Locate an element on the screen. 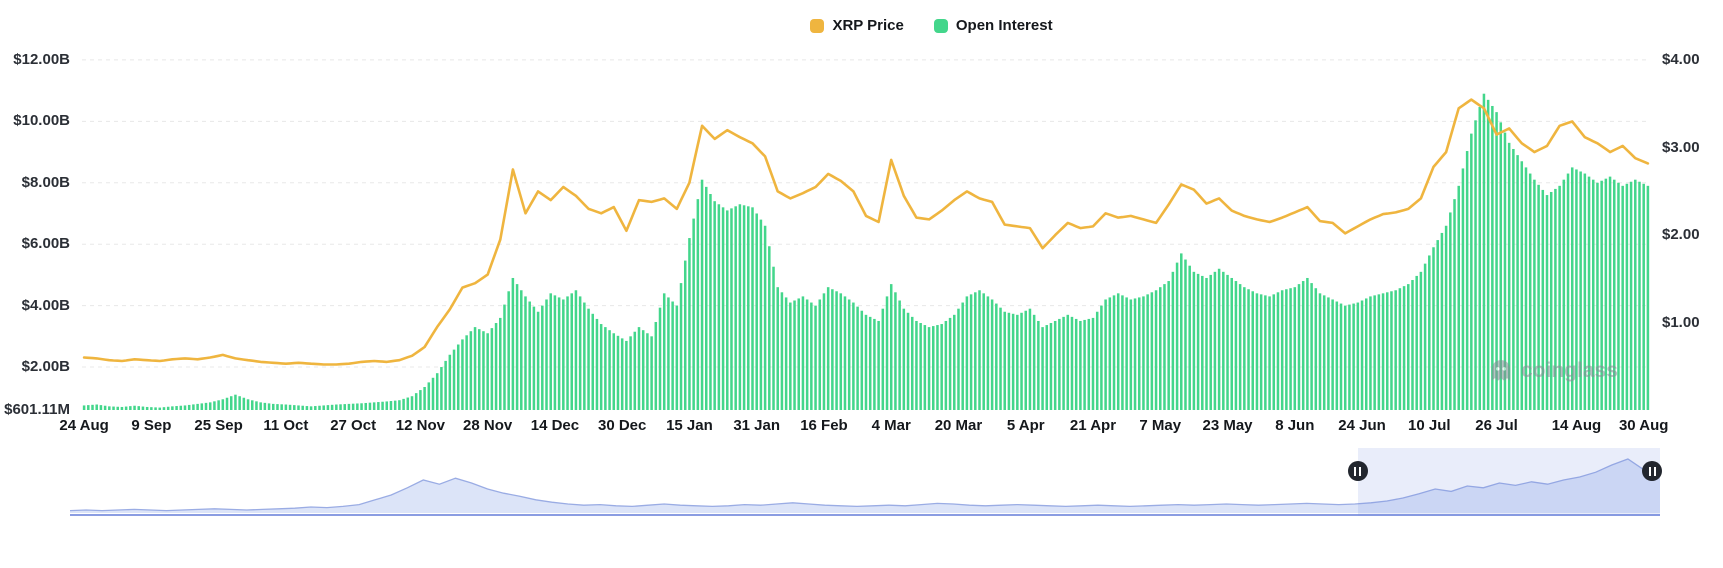 Image resolution: width=1723 pixels, height=568 pixels. legend-item-xrp-price: XRP Price is located at coordinates (857, 25).